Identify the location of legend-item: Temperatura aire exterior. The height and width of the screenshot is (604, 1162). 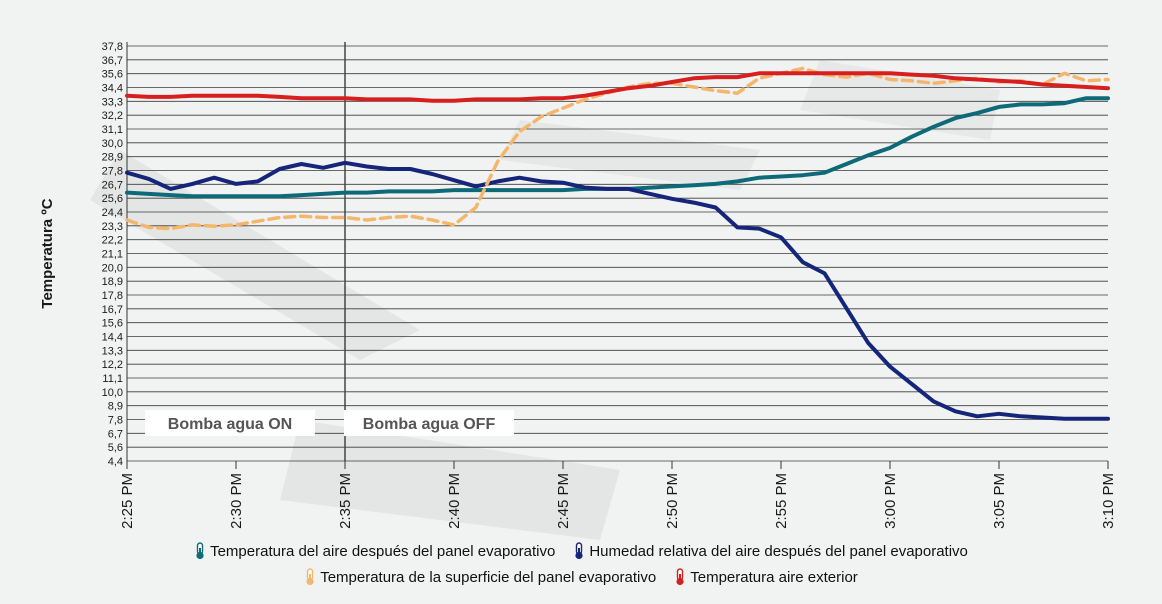
(766, 577).